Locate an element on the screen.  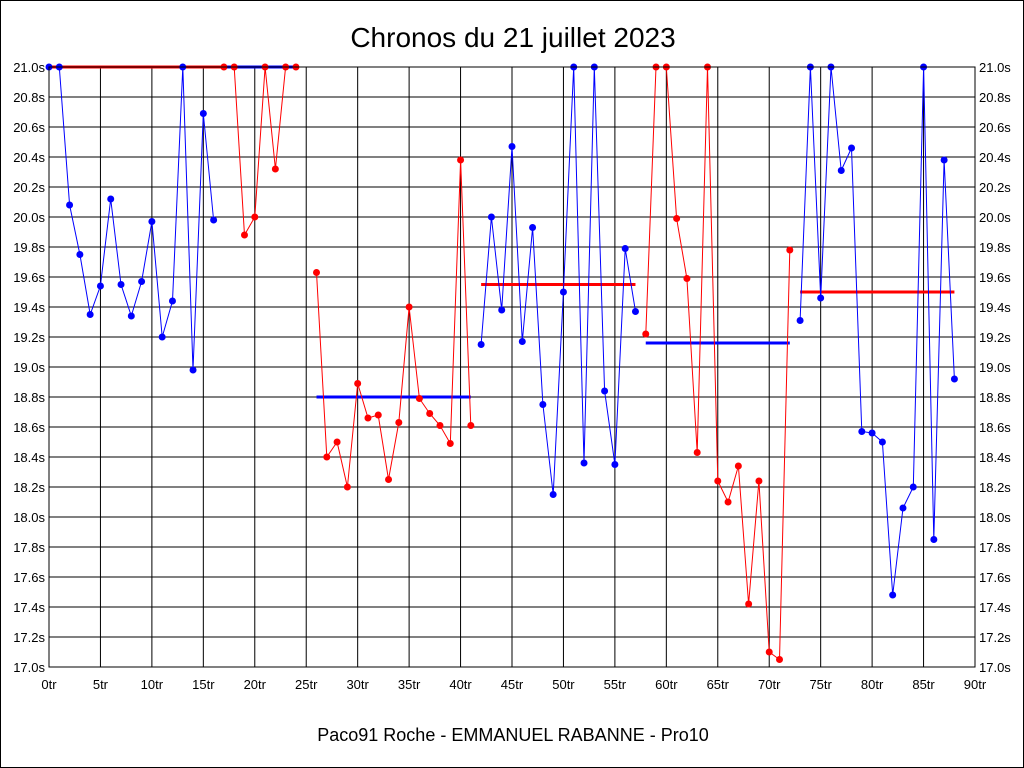
y-tick-label-left: 20.8s is located at coordinates (29, 97).